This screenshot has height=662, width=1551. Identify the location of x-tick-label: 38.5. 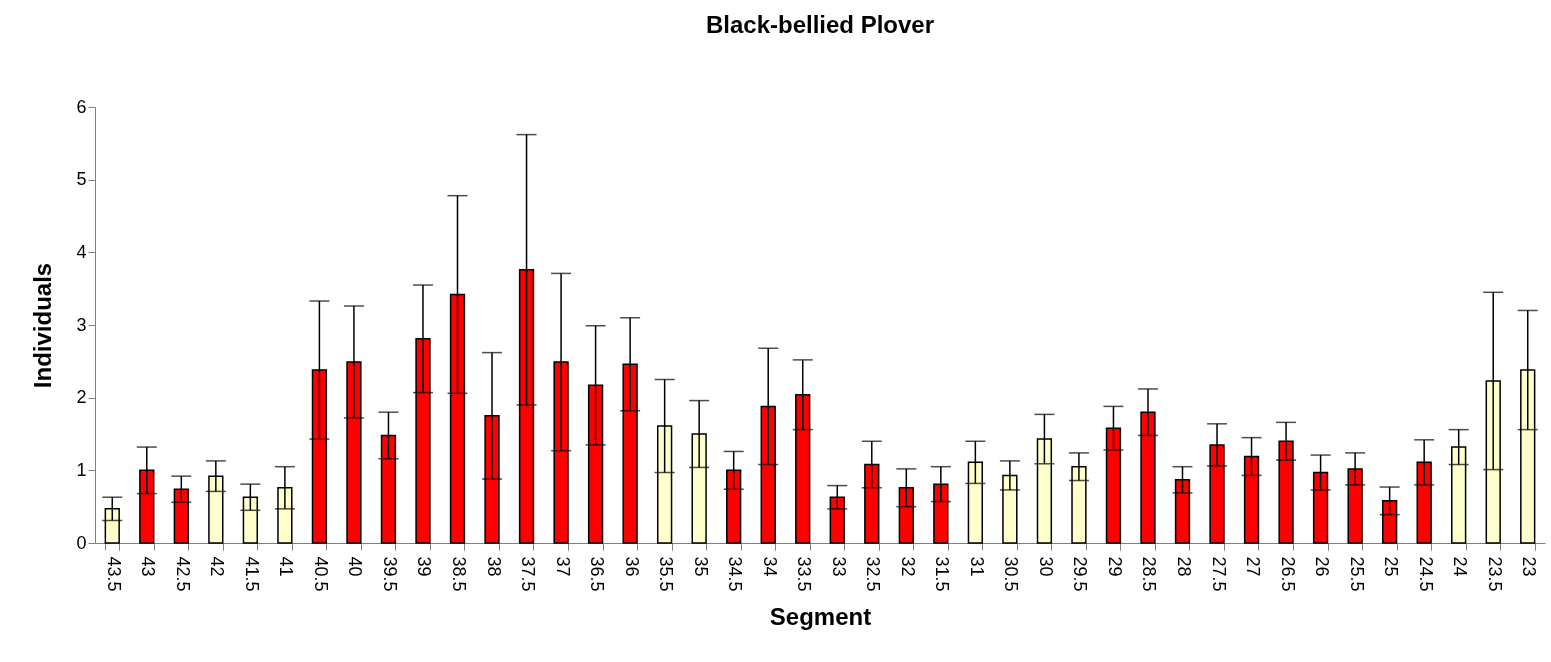
(459, 574).